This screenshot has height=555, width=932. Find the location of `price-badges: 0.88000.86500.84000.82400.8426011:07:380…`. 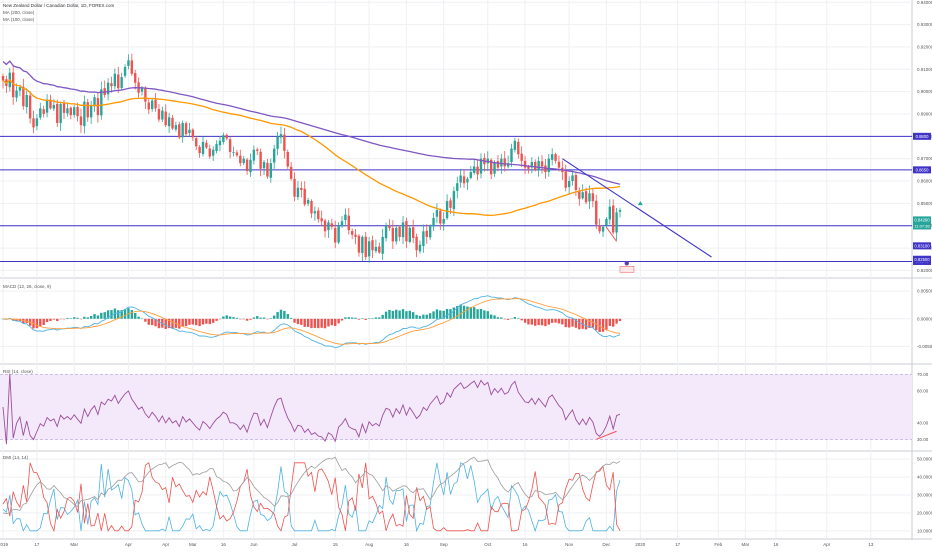

price-badges: 0.88000.86500.84000.82400.8426011:07:380… is located at coordinates (922, 198).